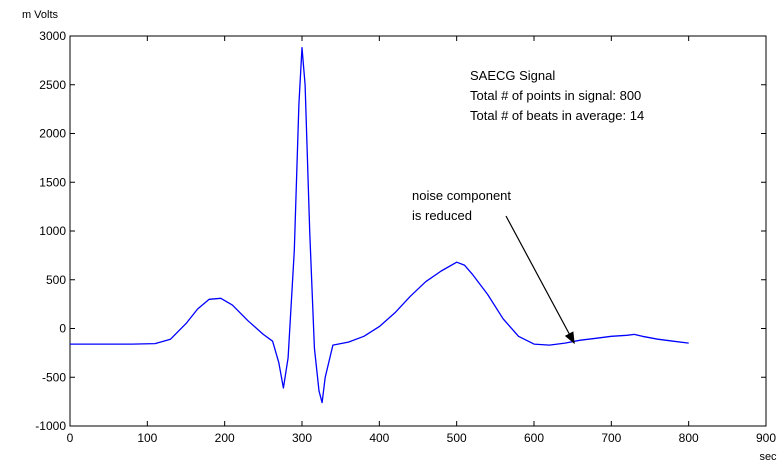 The height and width of the screenshot is (464, 782). Describe the element at coordinates (540, 280) in the screenshot. I see `noise-arrow` at that location.